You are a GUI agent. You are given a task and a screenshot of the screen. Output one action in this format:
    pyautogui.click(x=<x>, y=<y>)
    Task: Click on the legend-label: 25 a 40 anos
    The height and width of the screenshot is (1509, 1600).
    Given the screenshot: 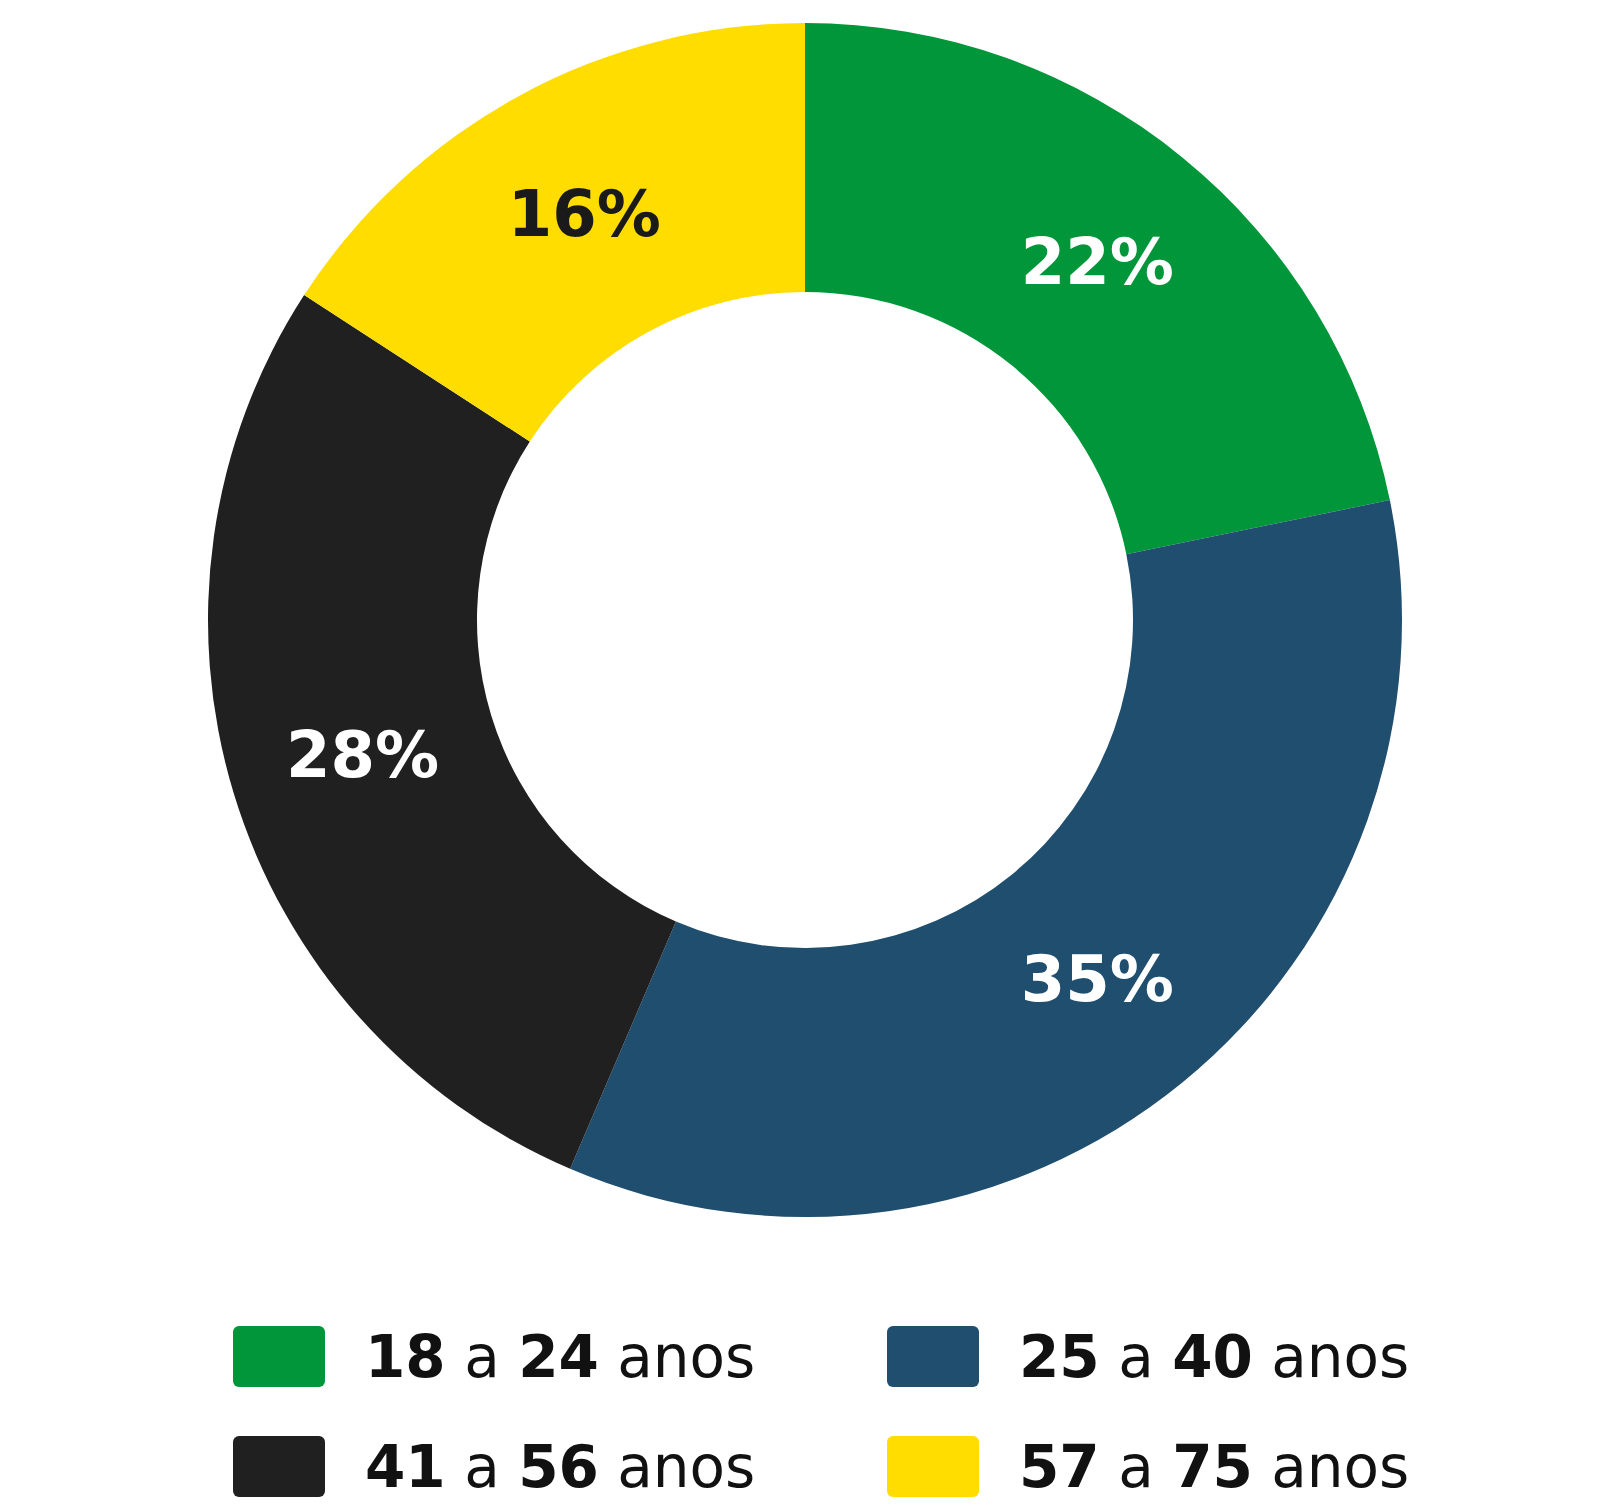 What is the action you would take?
    pyautogui.click(x=1214, y=1357)
    